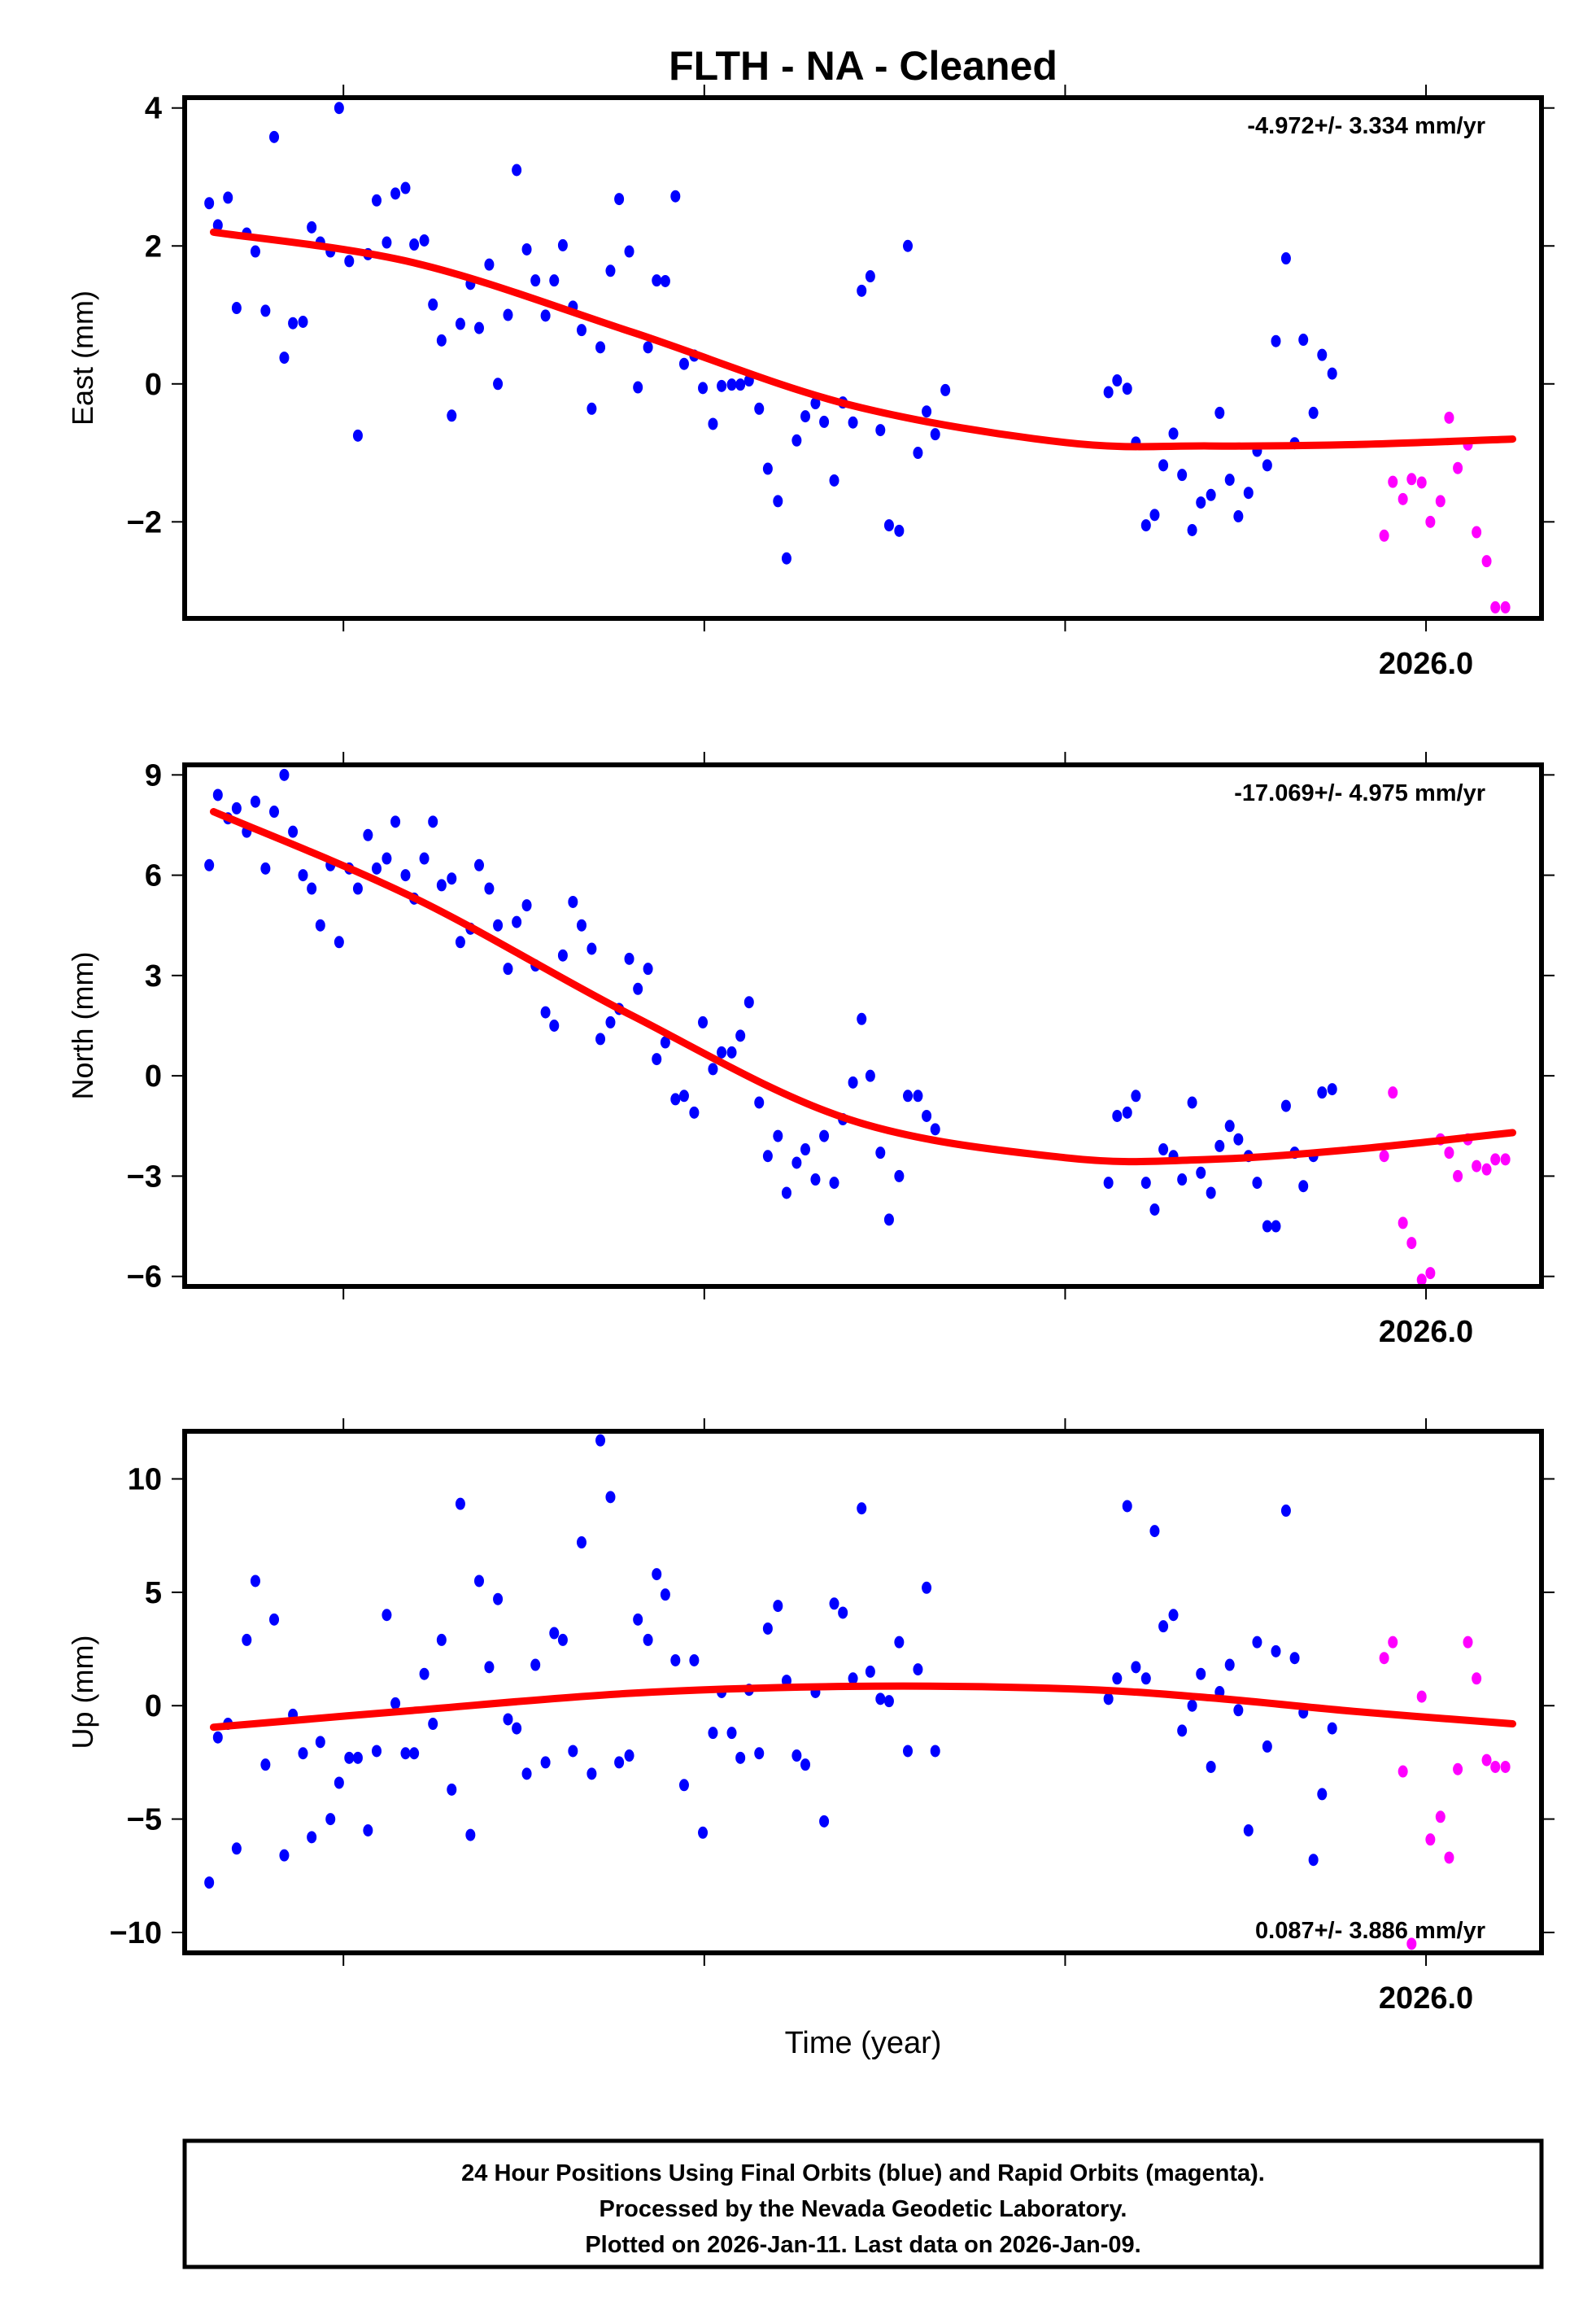  I want to click on chart-title: FLTH - NA - Cleaned, so click(863, 66).